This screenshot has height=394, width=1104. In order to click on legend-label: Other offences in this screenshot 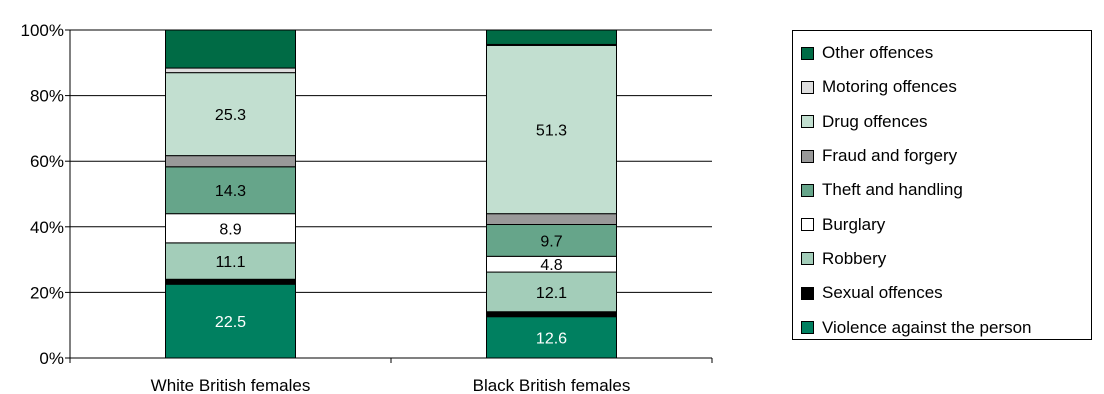, I will do `click(878, 53)`.